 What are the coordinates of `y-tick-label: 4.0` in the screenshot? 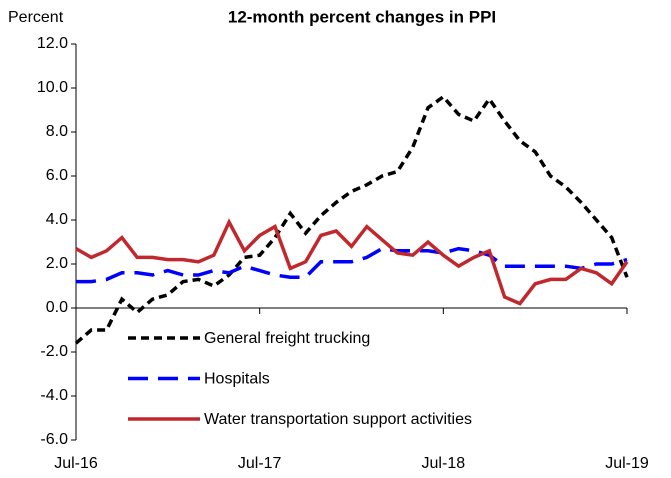 It's located at (57, 219).